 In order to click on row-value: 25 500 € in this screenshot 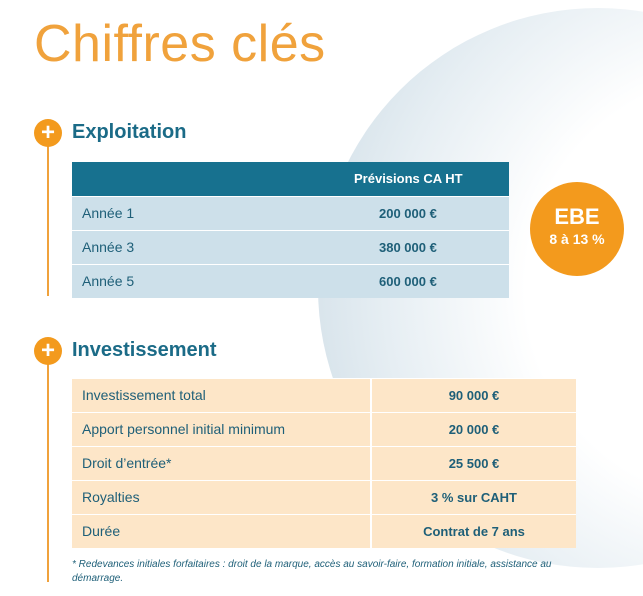, I will do `click(474, 463)`.